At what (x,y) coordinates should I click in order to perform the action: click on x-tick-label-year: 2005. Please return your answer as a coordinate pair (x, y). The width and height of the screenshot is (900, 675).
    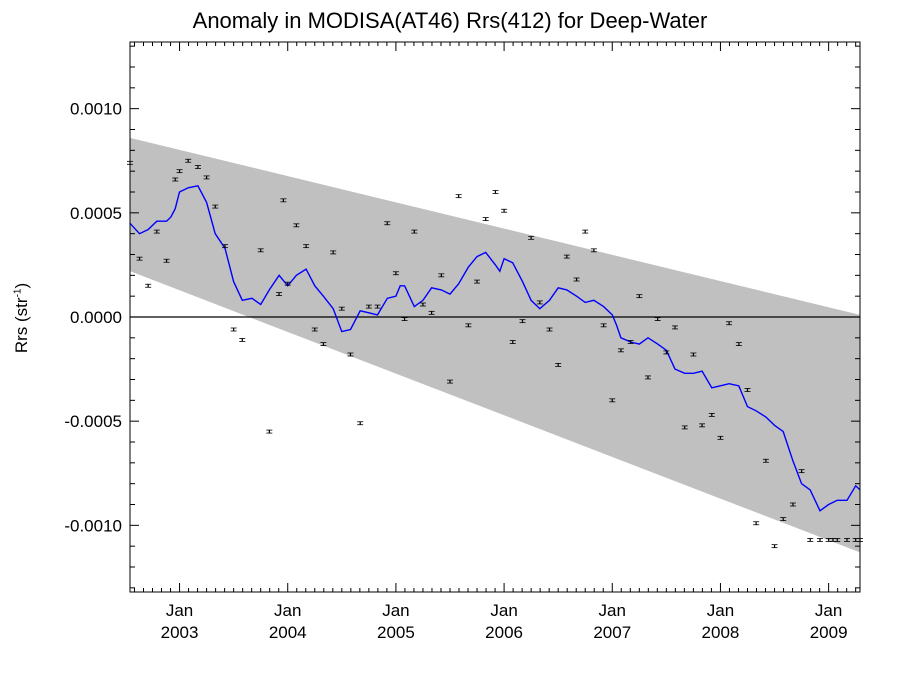
    Looking at the image, I should click on (396, 632).